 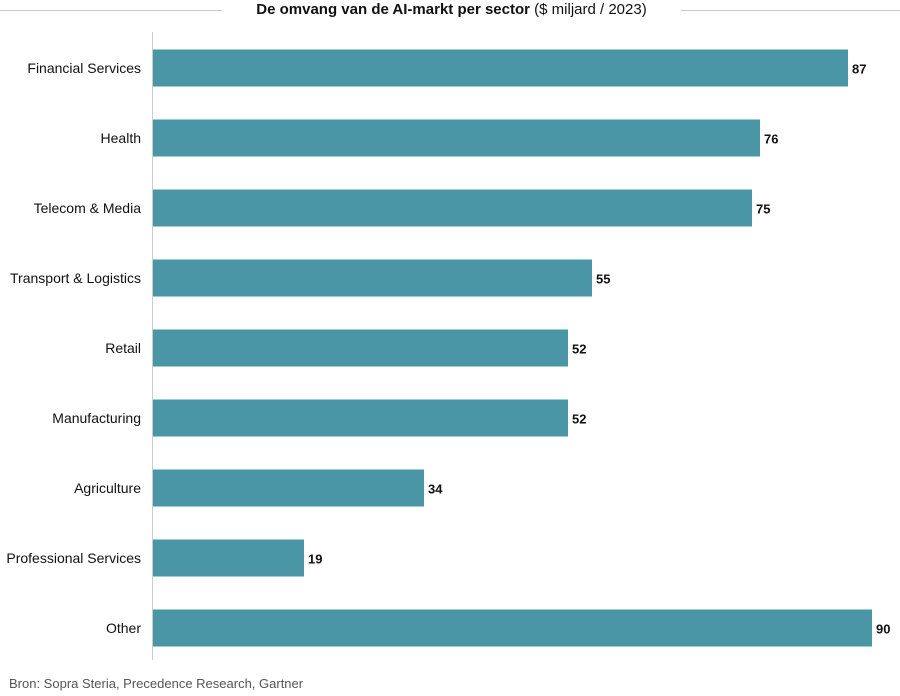 I want to click on category-label: Transport & Logistics, so click(x=75, y=278).